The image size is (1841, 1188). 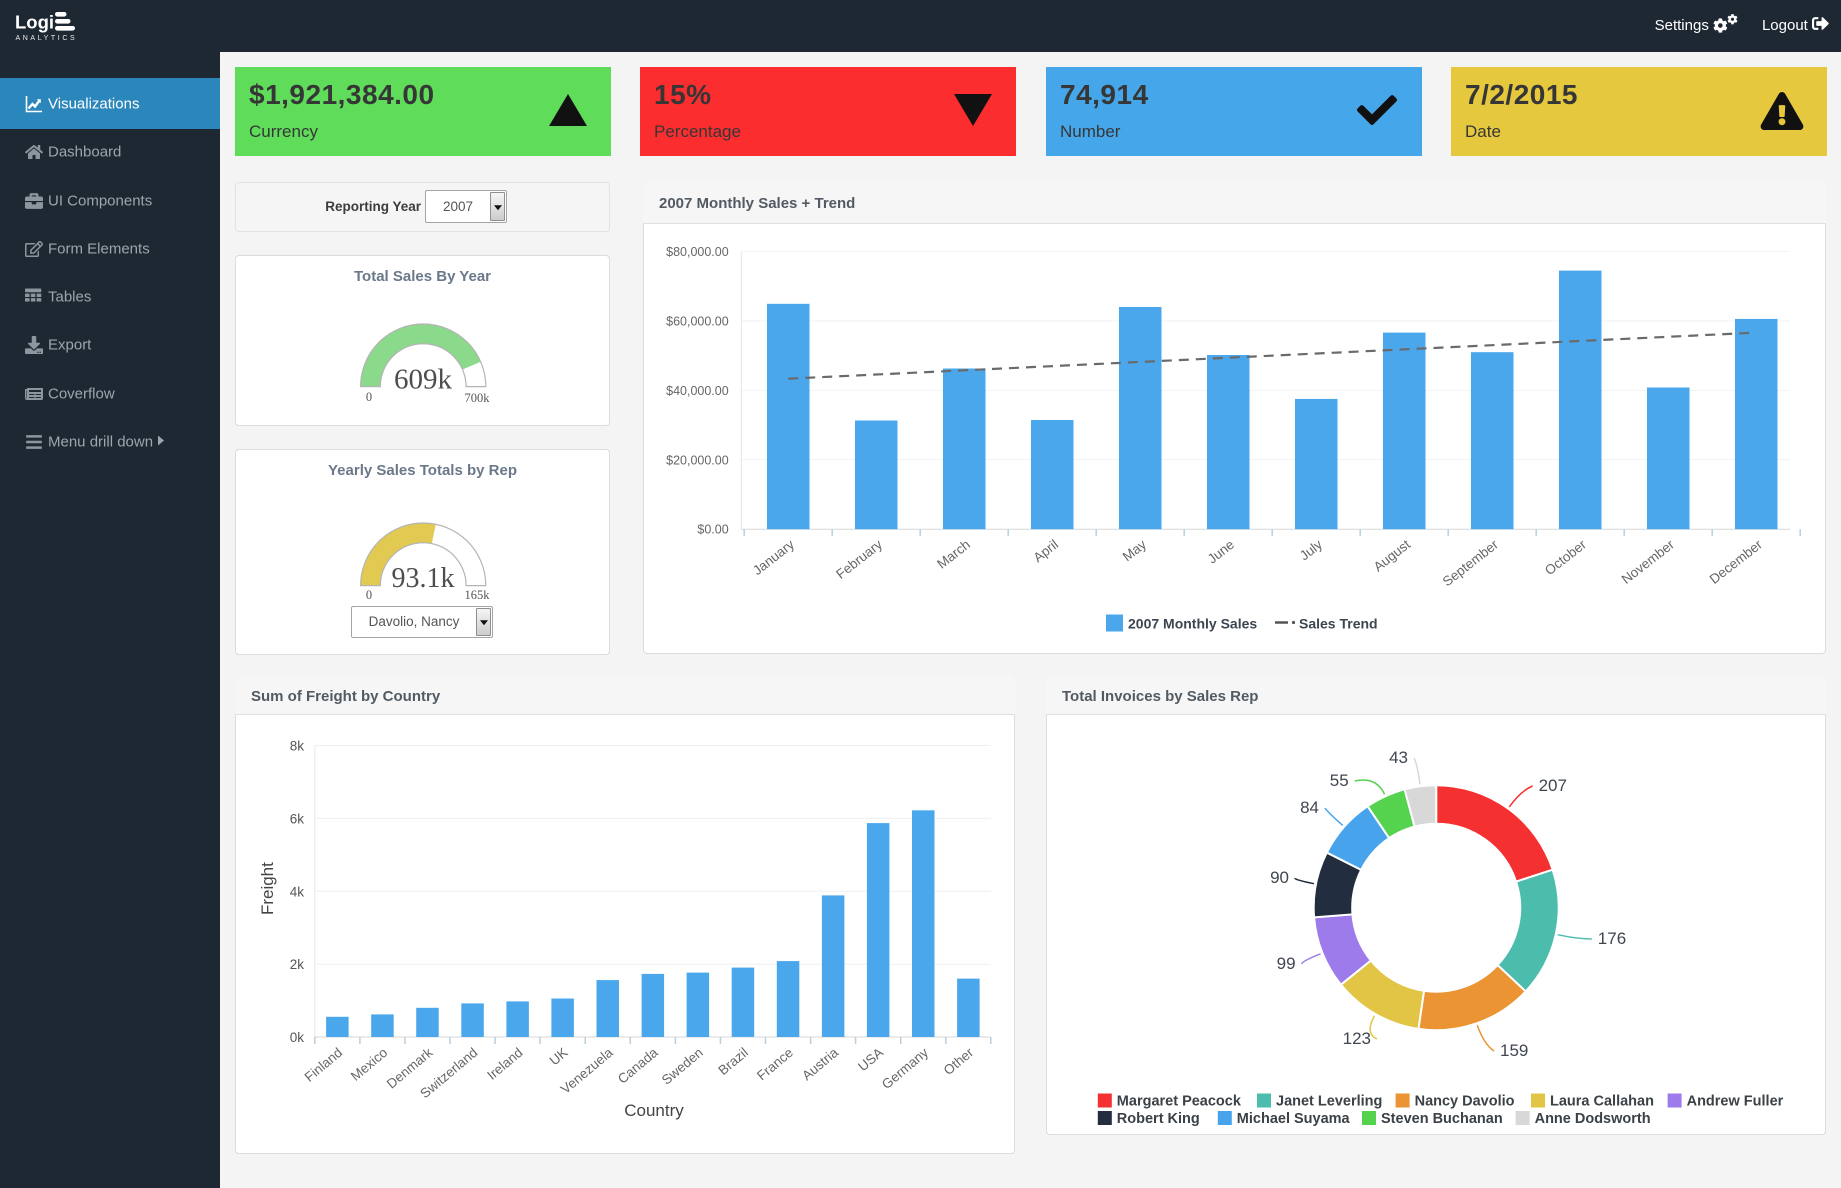 I want to click on svg-text: 99, so click(x=1286, y=963).